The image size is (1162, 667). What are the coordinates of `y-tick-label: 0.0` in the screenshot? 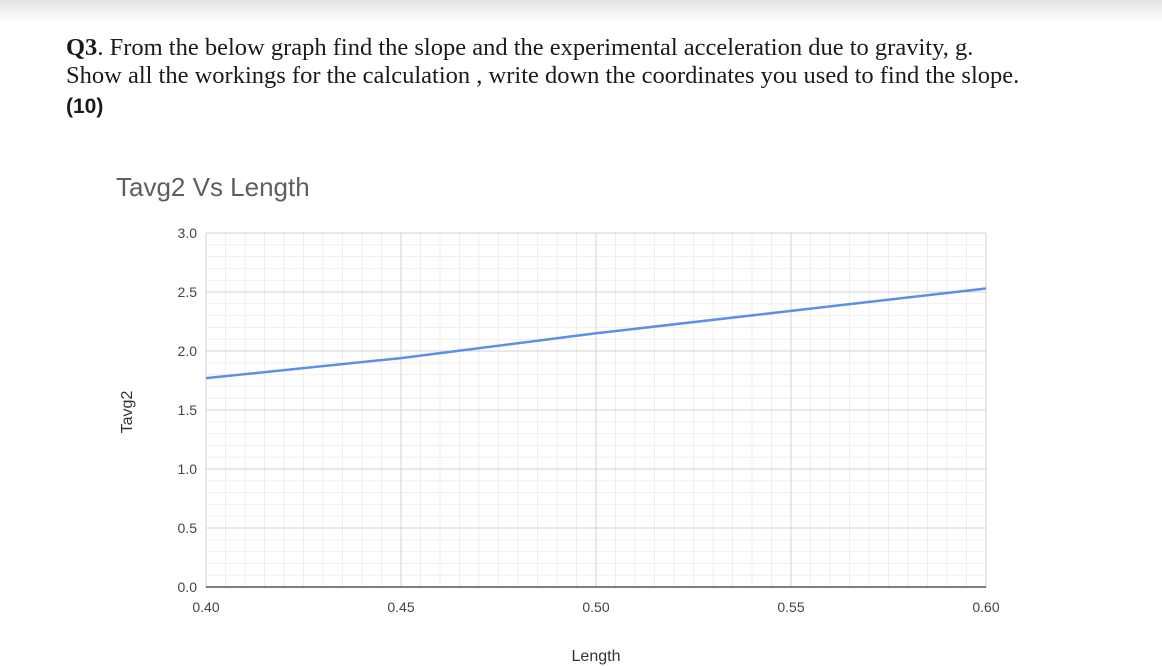 It's located at (188, 587).